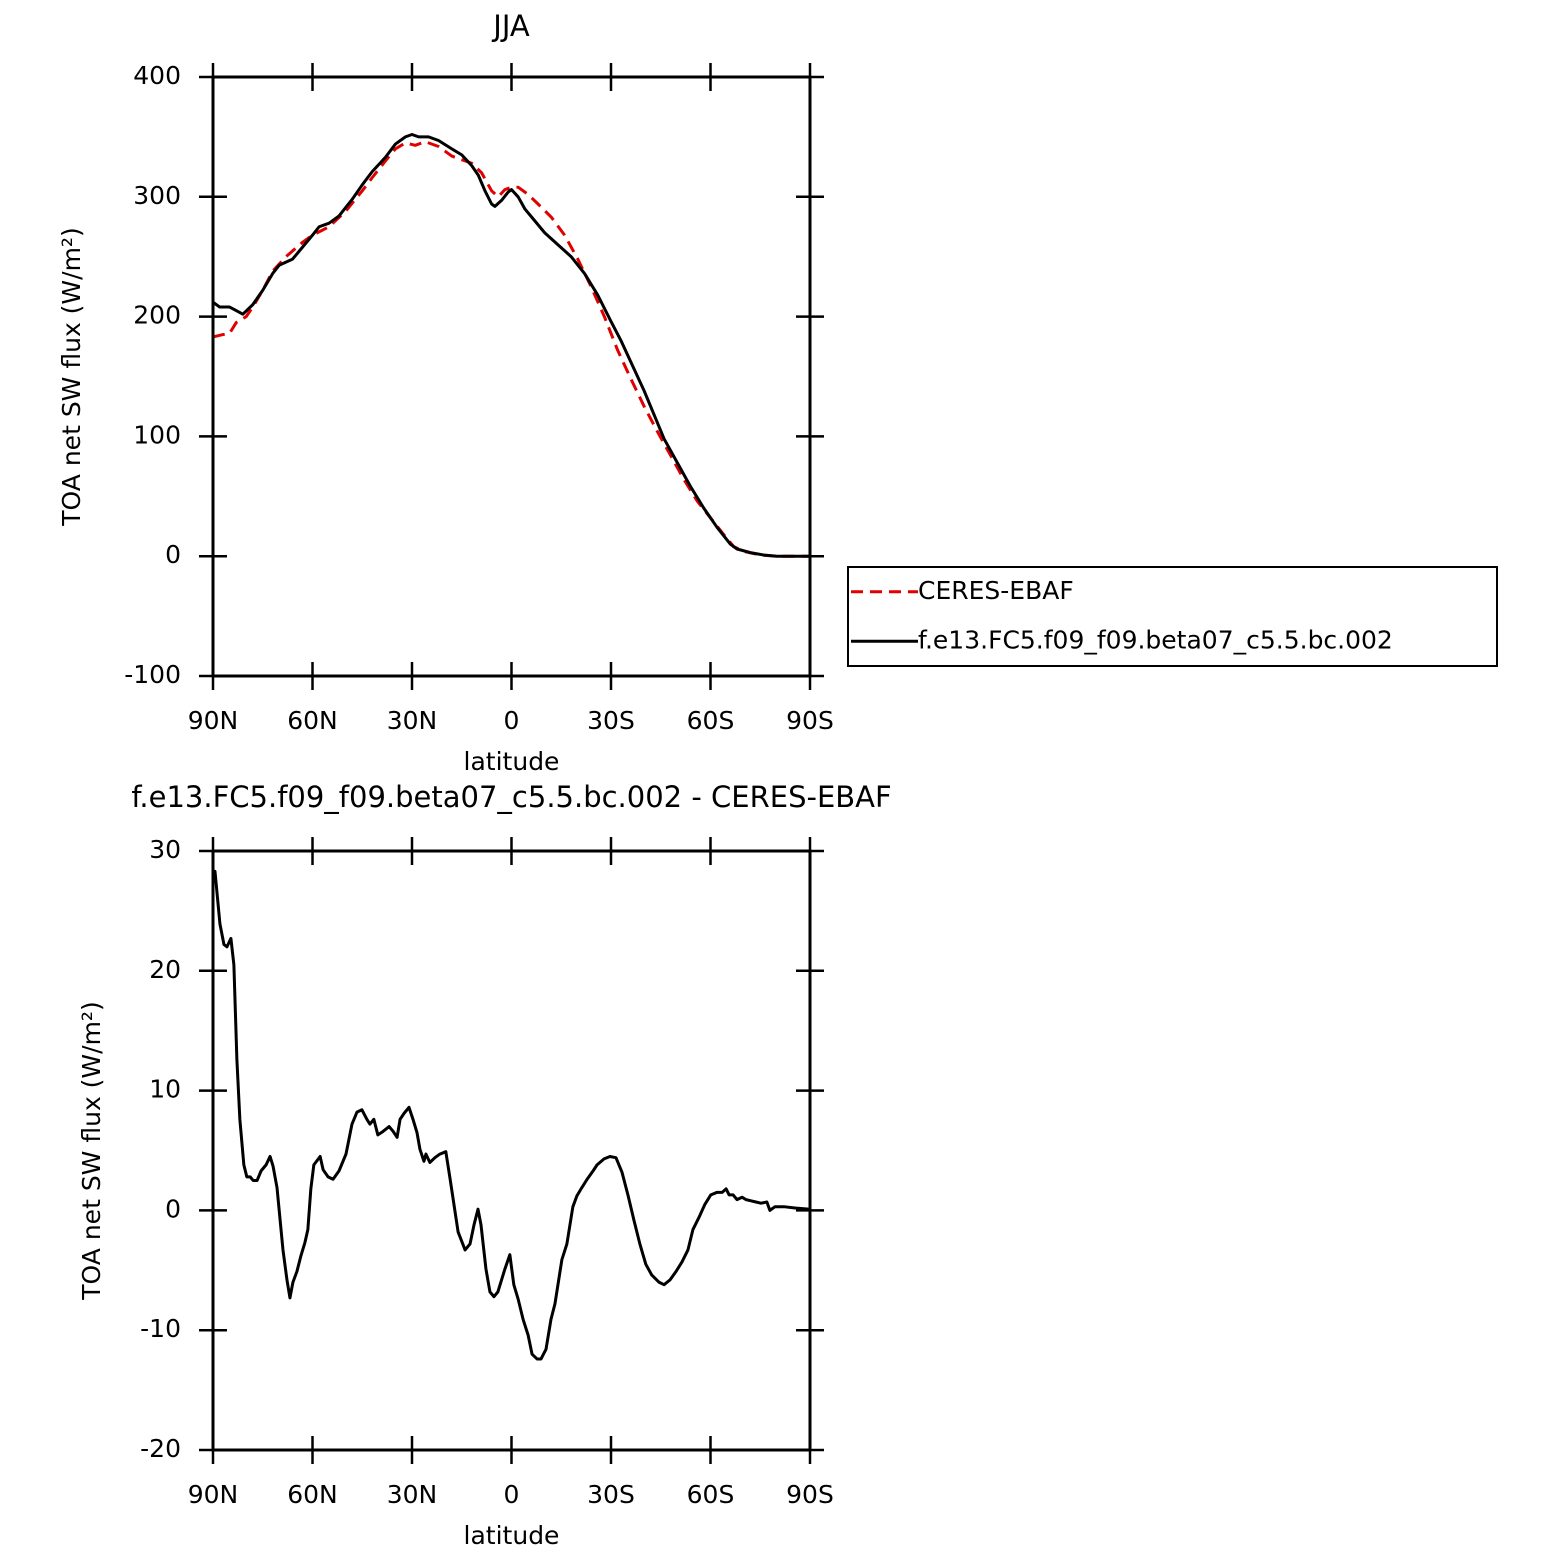 The height and width of the screenshot is (1558, 1555). What do you see at coordinates (165, 969) in the screenshot?
I see `y-tick-label: 20` at bounding box center [165, 969].